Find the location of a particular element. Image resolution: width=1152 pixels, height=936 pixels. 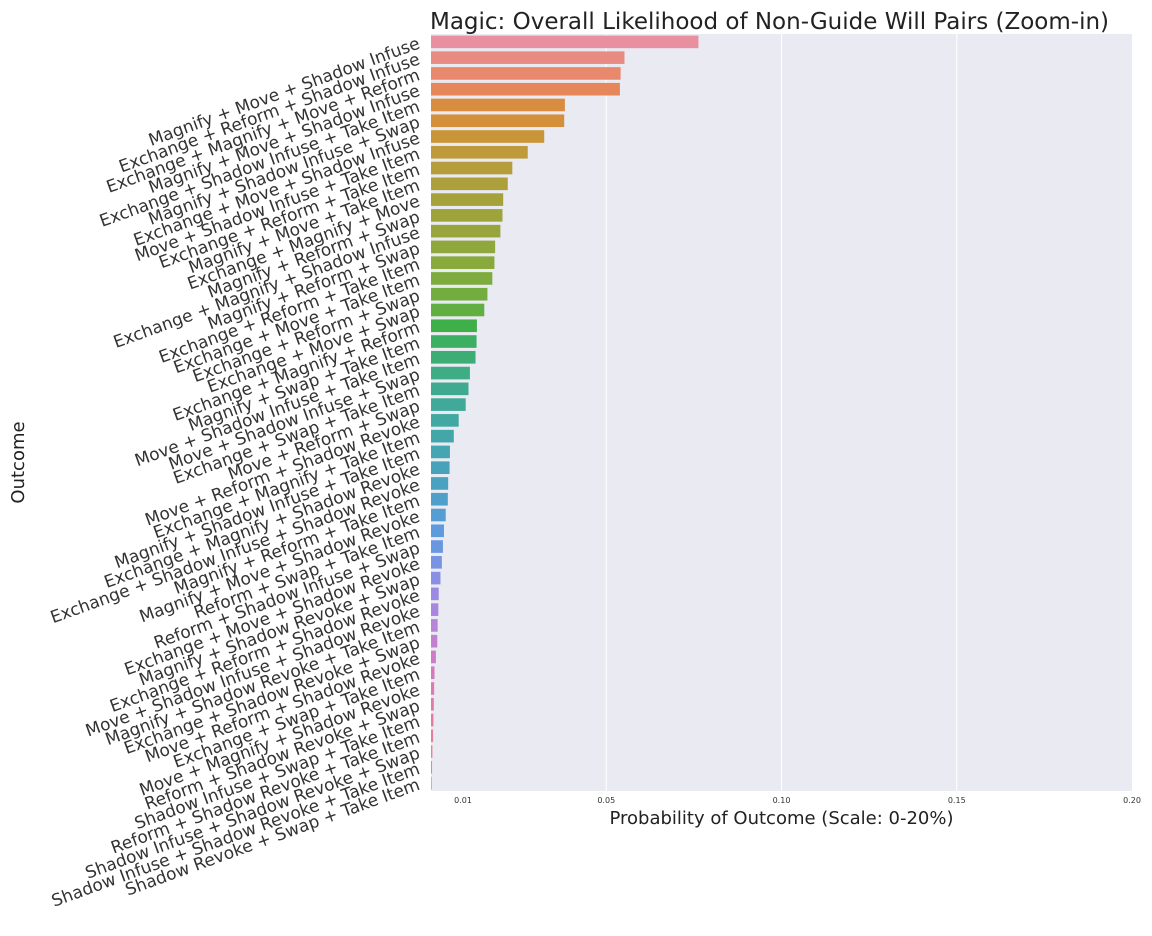

x-tick-labels: 0.01 0.05 0.10 0.15 0.20 is located at coordinates (797, 800).